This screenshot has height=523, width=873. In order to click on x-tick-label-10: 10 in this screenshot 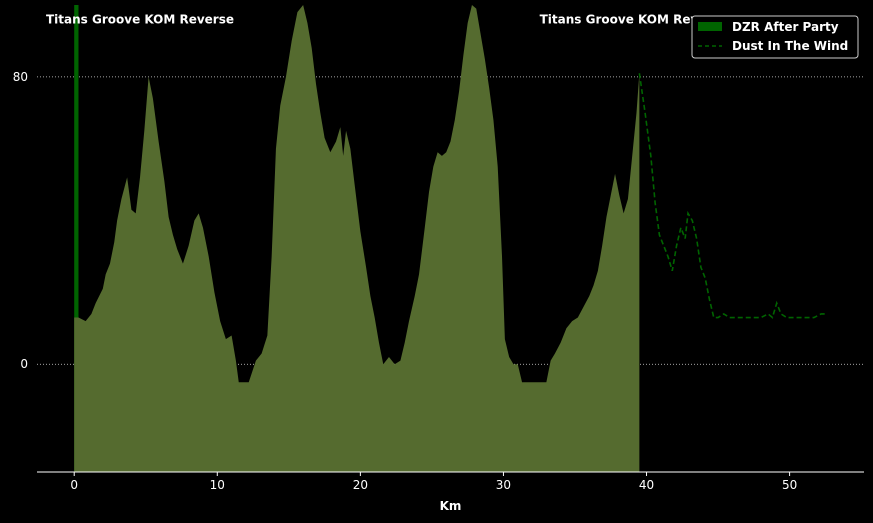, I will do `click(217, 485)`.